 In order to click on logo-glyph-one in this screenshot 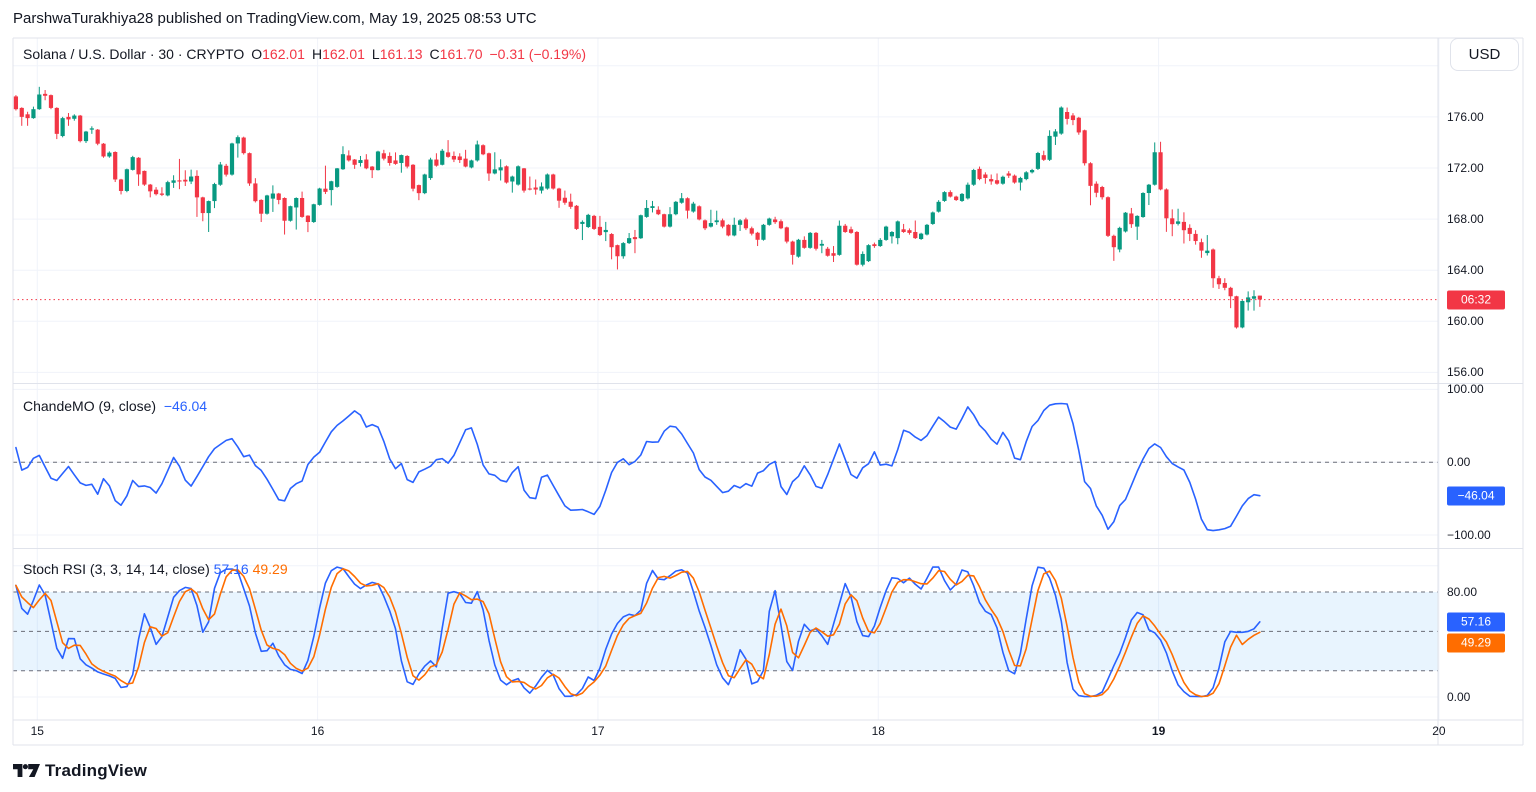, I will do `click(18, 770)`.